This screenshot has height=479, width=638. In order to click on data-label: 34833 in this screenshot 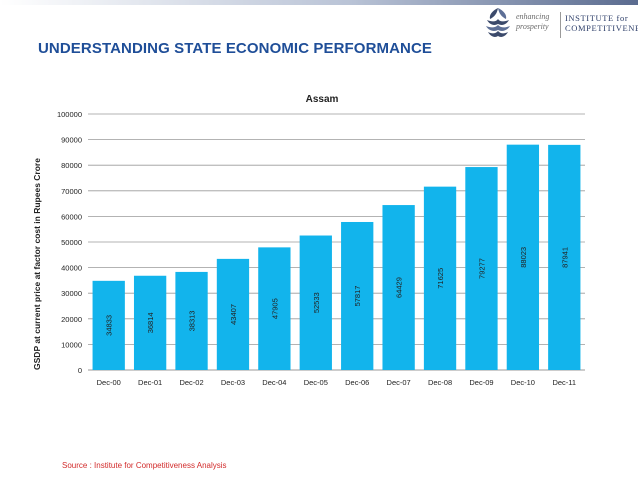, I will do `click(109, 325)`.